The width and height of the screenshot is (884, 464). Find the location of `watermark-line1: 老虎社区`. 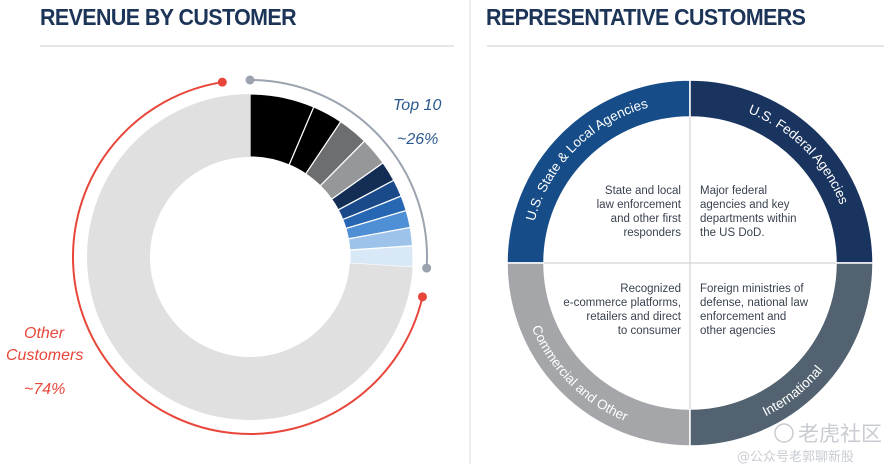

watermark-line1: 老虎社区 is located at coordinates (840, 434).